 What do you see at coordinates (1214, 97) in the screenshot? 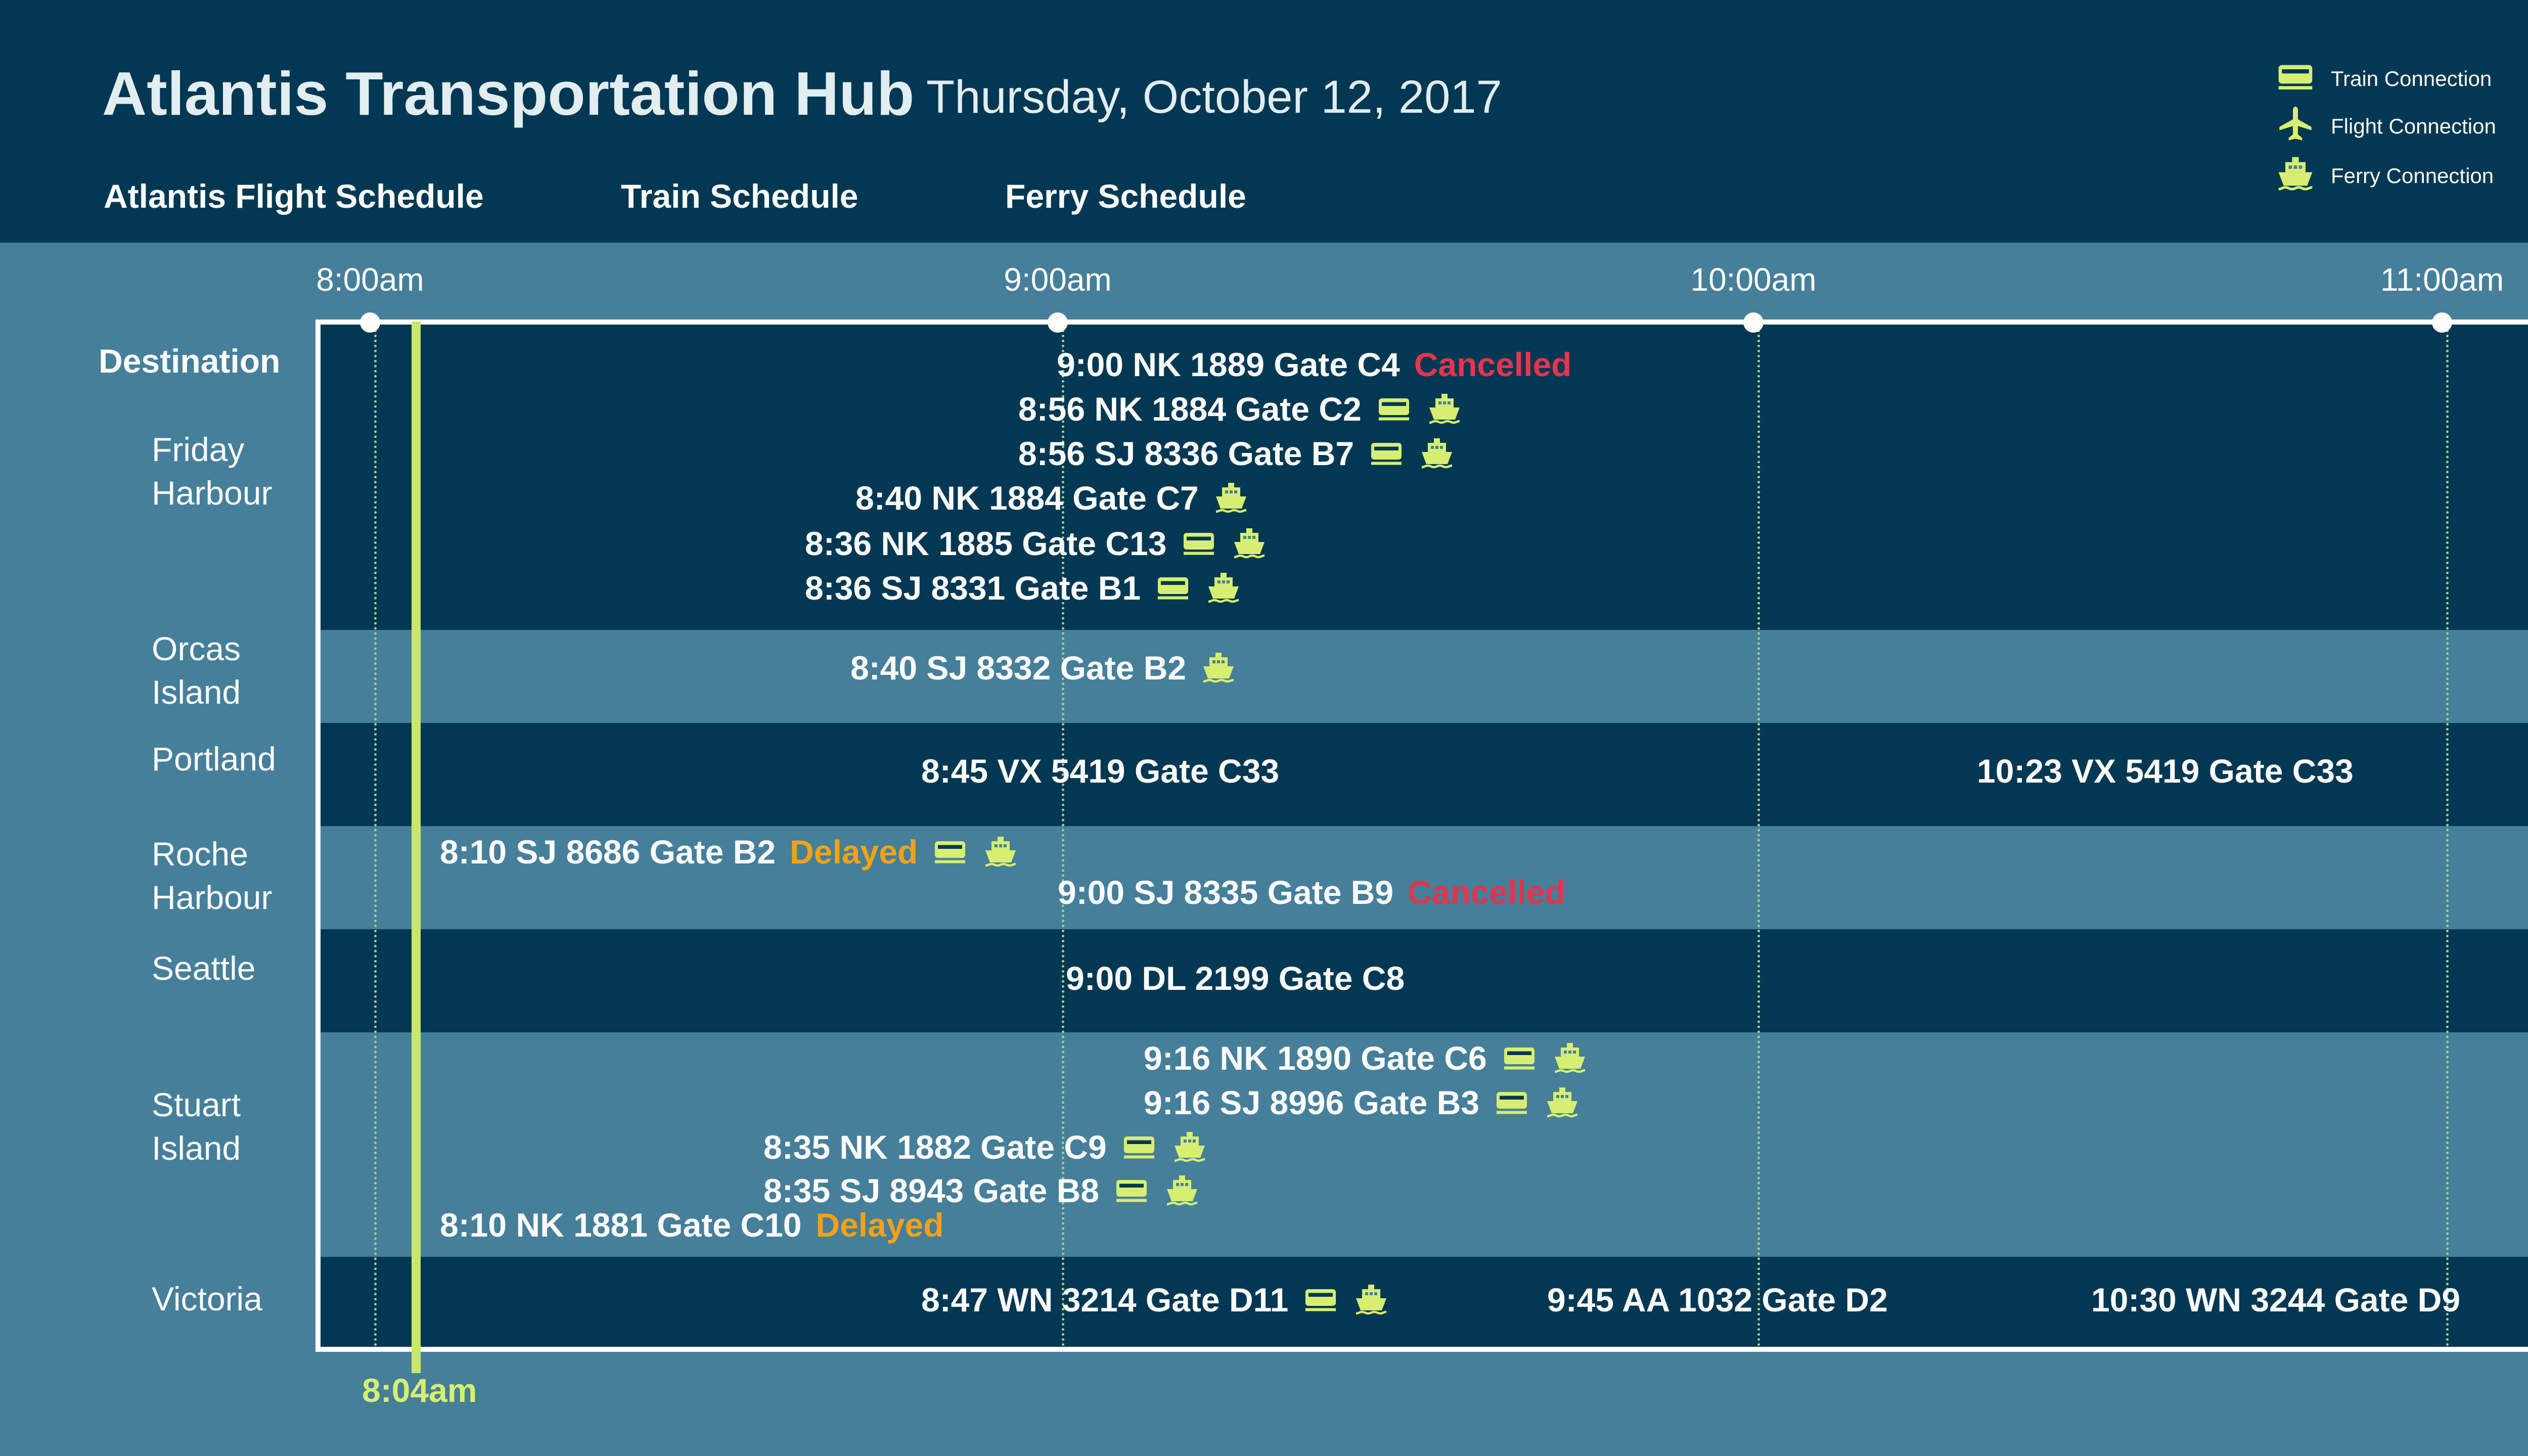
I see `date-label: Thursday, October 12, 2017` at bounding box center [1214, 97].